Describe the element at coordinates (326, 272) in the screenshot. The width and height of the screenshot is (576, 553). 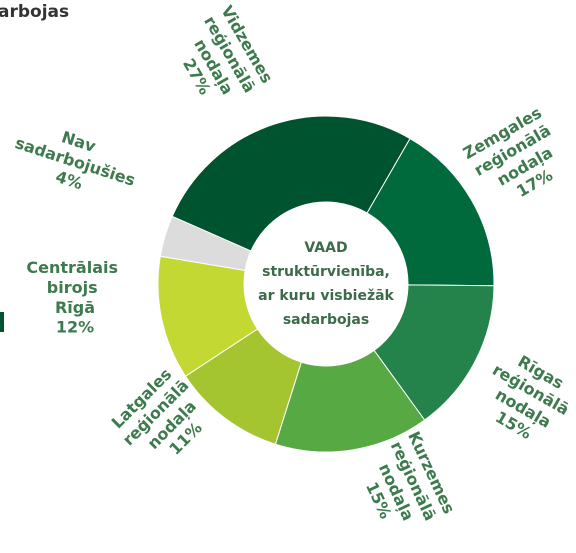
I see `center-text: struktūrvienība,` at that location.